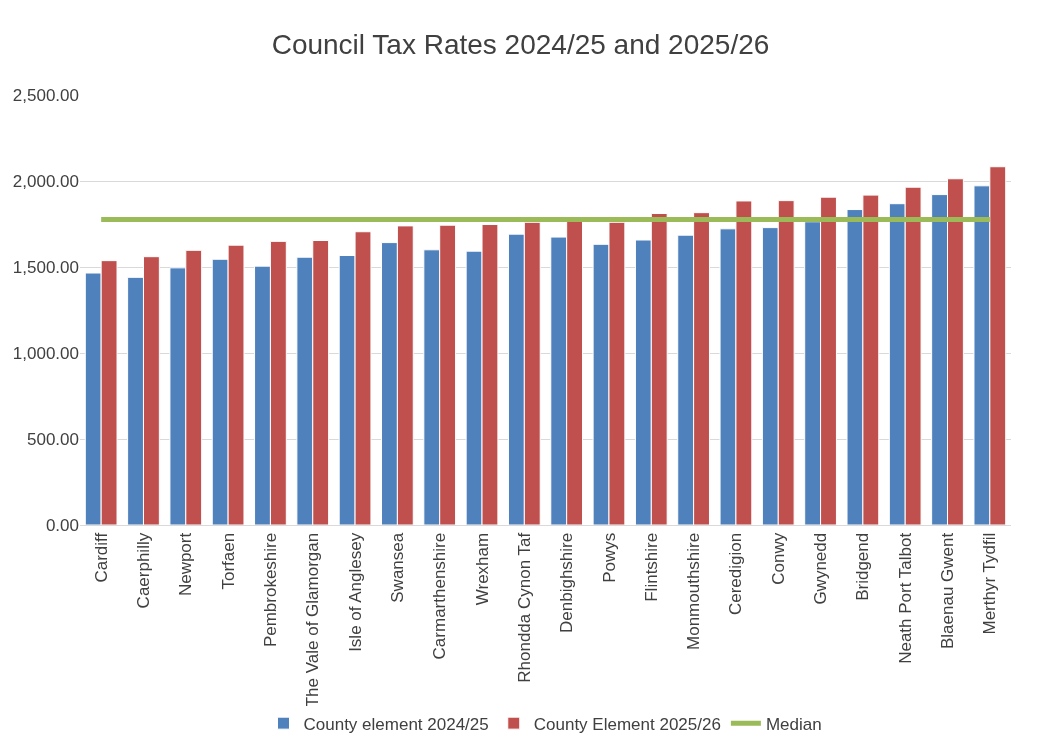 The image size is (1041, 754). Describe the element at coordinates (524, 607) in the screenshot. I see `x-tick-label: Rhondda Cynon Taf` at that location.